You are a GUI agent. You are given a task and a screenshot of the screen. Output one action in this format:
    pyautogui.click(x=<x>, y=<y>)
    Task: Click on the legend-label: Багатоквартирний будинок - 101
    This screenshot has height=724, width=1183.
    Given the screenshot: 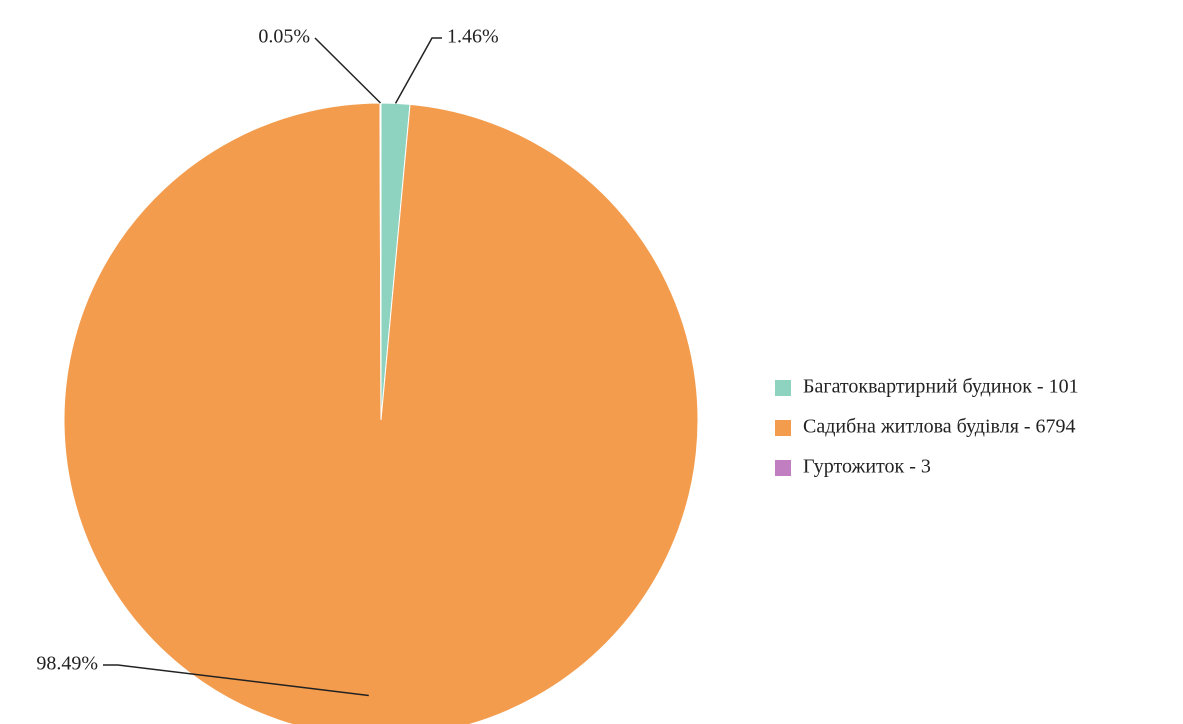 What is the action you would take?
    pyautogui.click(x=941, y=387)
    